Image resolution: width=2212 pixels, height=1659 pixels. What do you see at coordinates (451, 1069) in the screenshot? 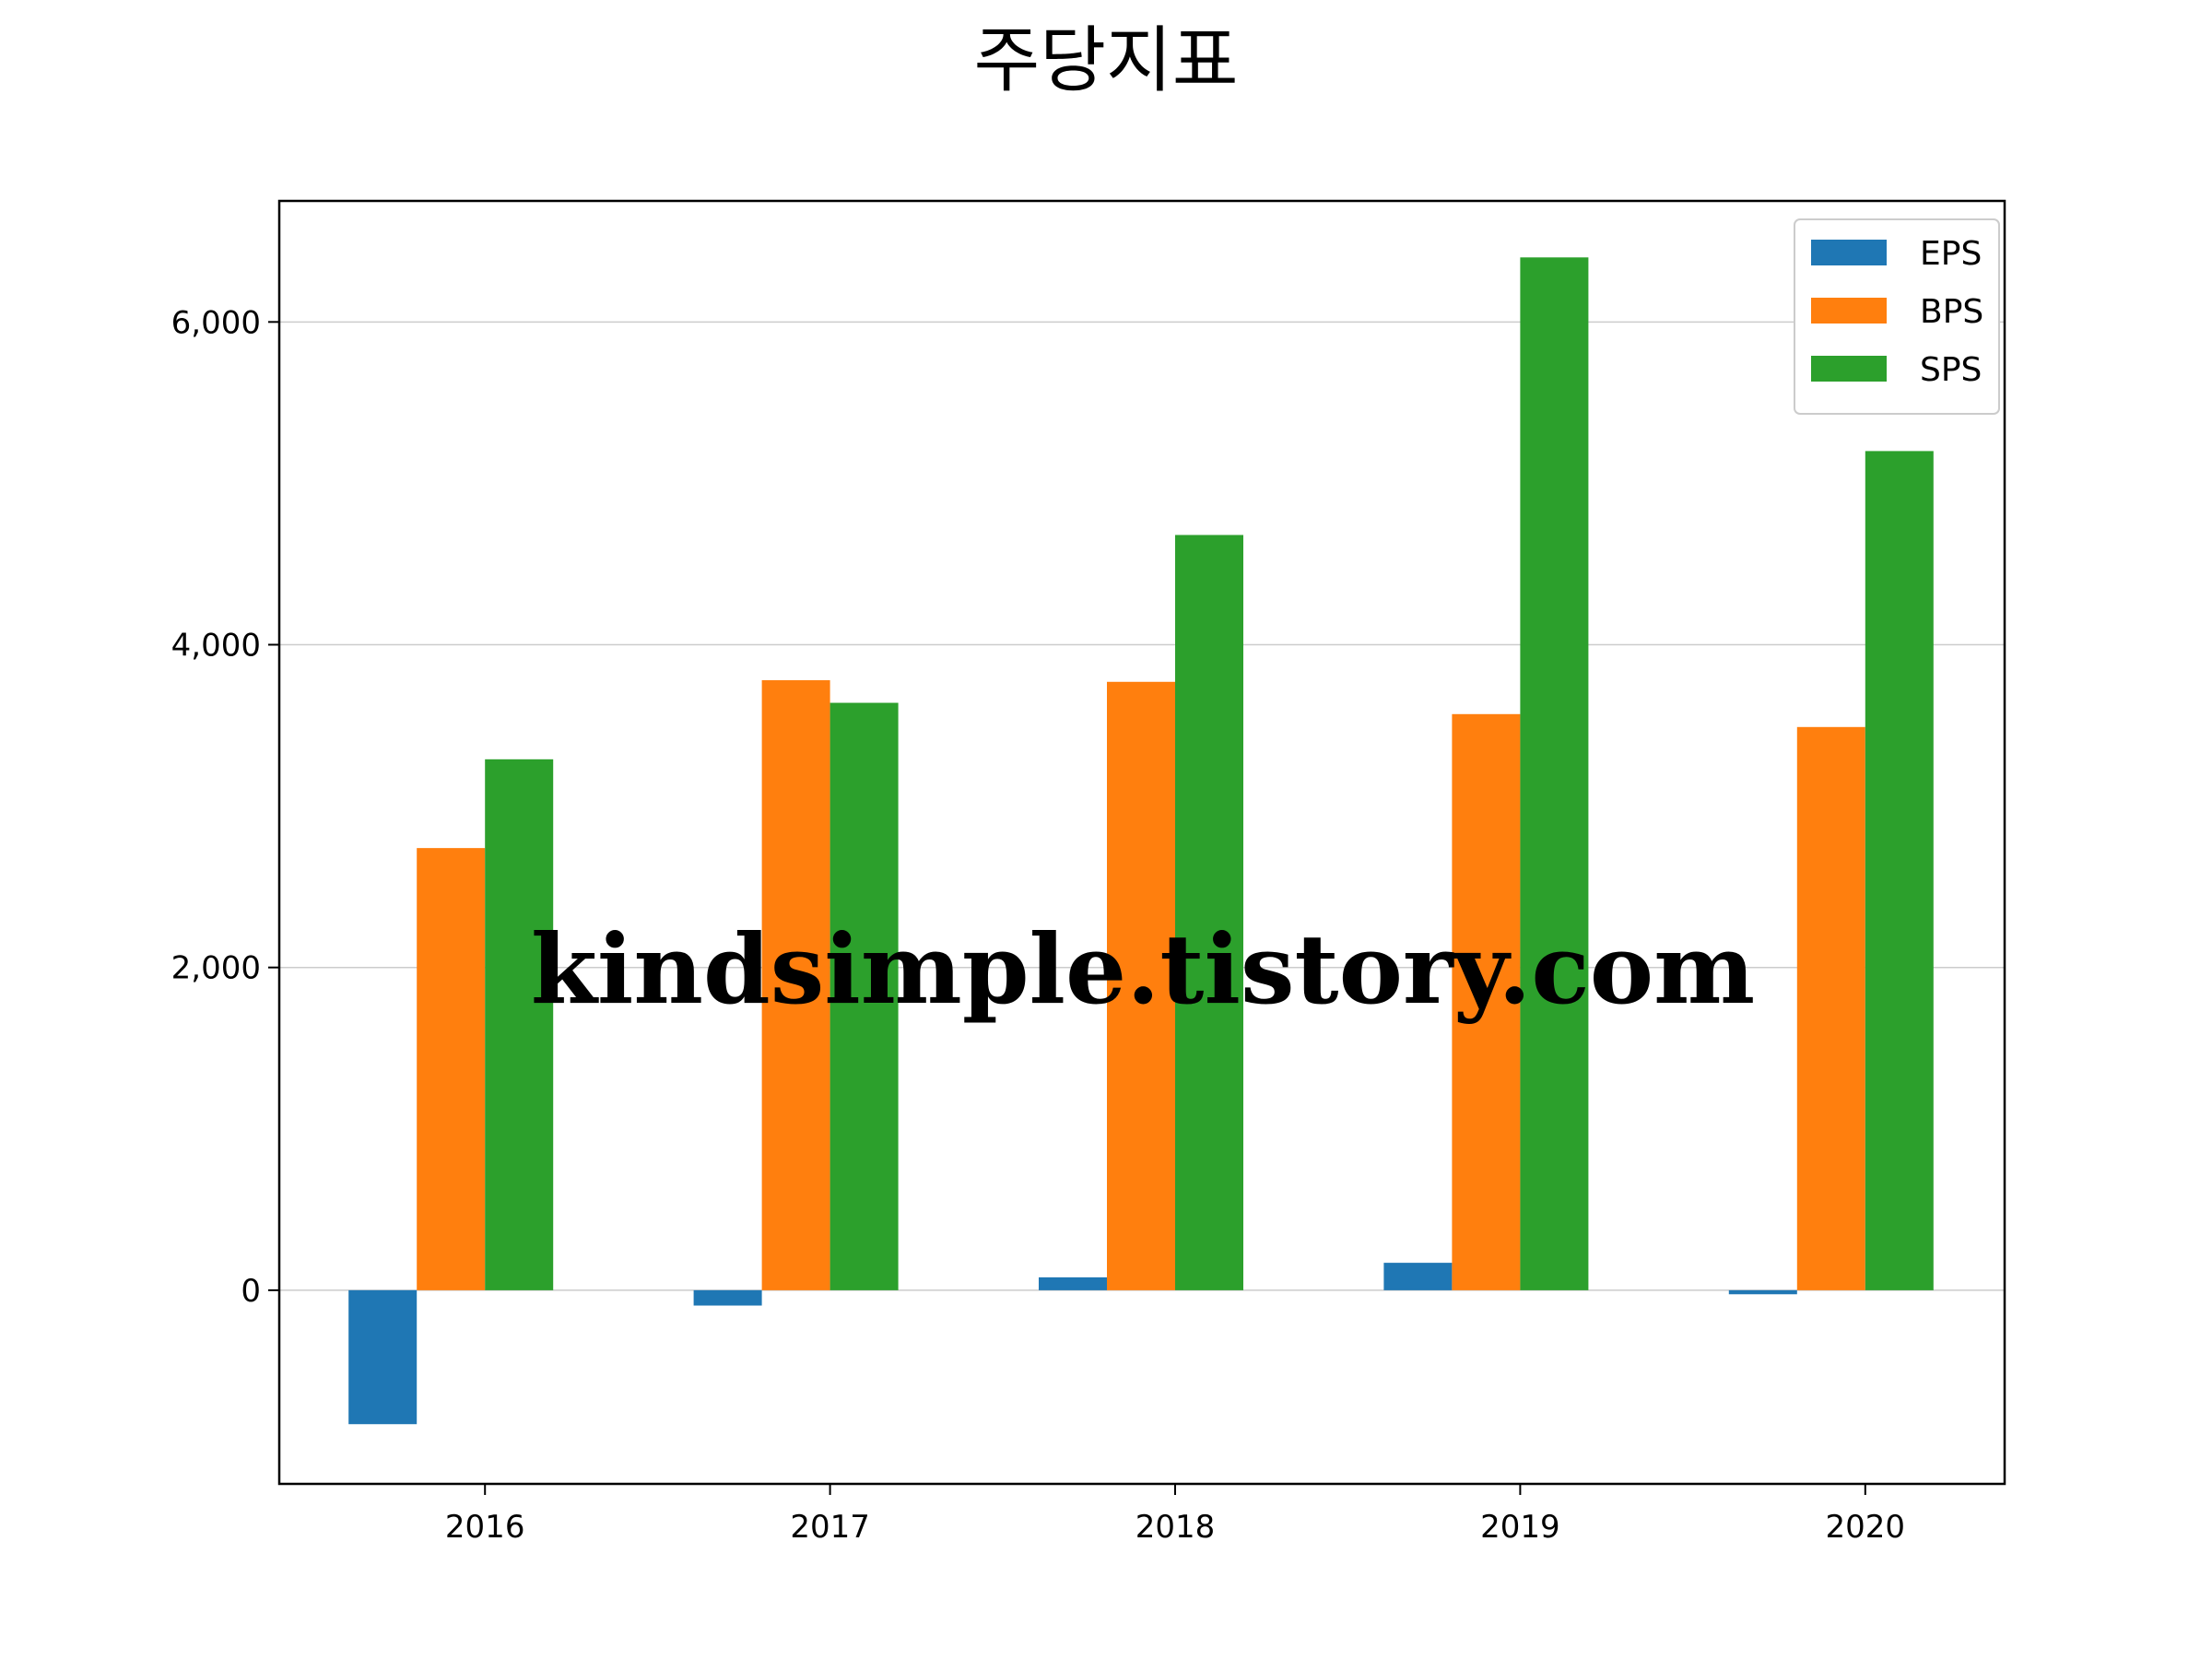
I see `bar-bps-2016` at bounding box center [451, 1069].